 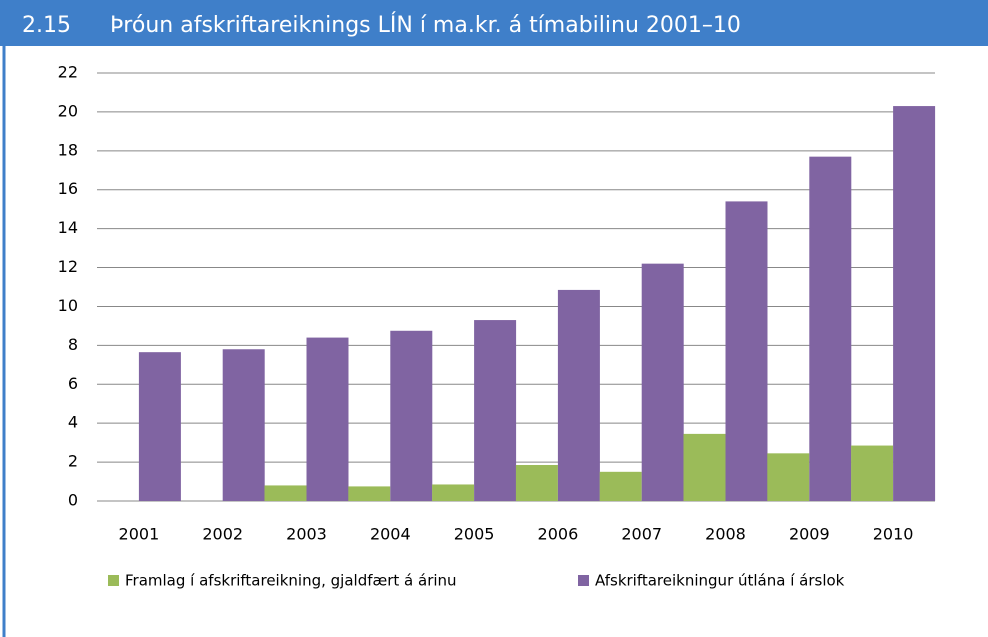 I want to click on x-tick-label: 2004, so click(x=390, y=534).